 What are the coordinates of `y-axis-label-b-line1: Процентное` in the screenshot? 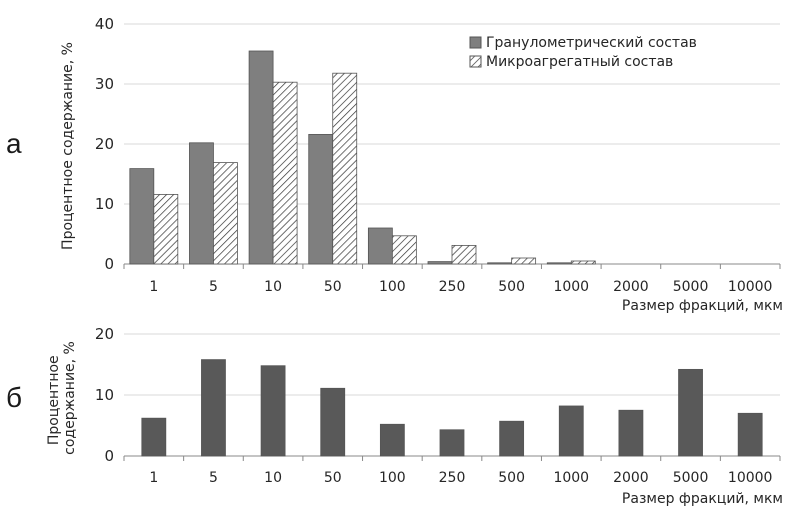 It's located at (54, 400).